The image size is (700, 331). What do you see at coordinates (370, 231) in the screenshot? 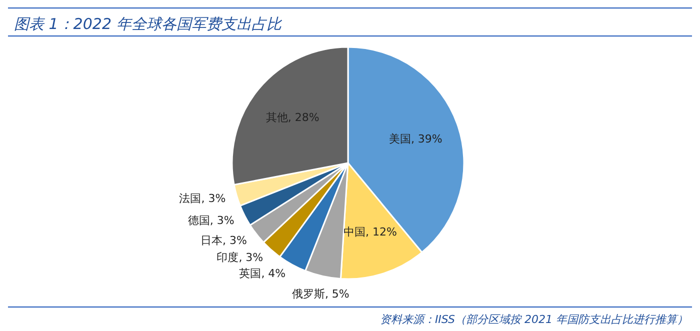
I see `slice-label: 中国, 12%` at bounding box center [370, 231].